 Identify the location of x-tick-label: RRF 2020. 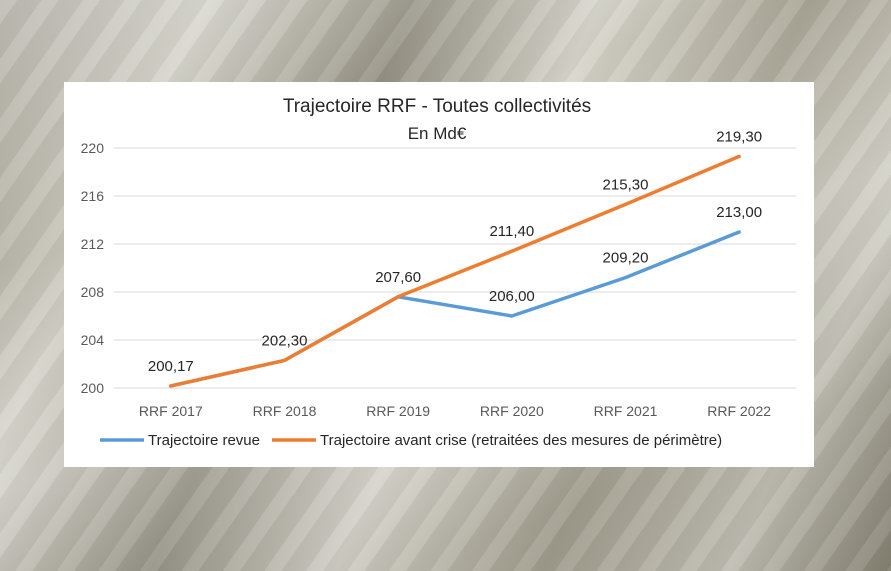
(512, 411).